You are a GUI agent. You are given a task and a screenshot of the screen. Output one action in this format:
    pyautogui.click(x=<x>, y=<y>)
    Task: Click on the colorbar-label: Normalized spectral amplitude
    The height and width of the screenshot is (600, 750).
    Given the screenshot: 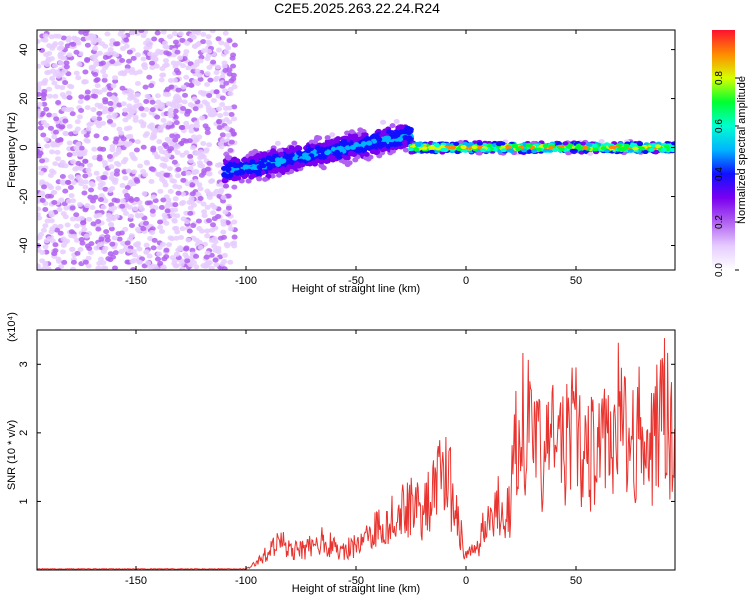 What is the action you would take?
    pyautogui.click(x=742, y=150)
    